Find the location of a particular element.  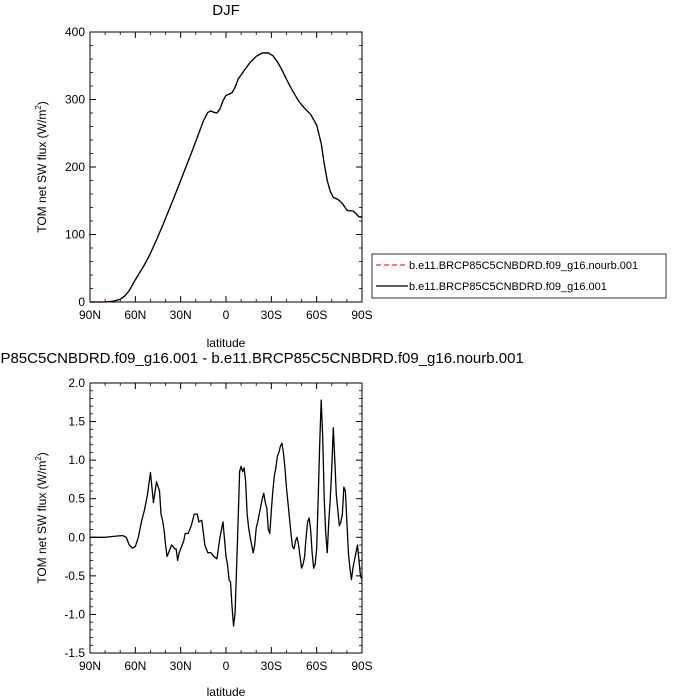

bottom-y-tick-label: -0.5 is located at coordinates (74, 576).